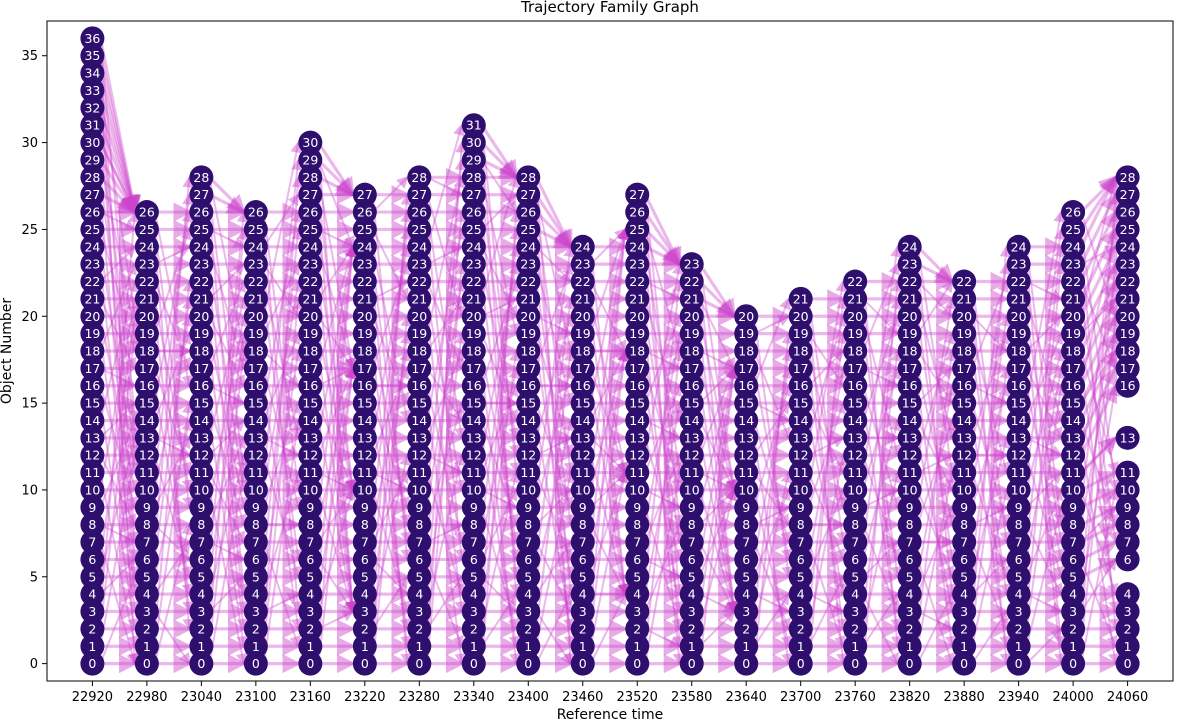 The width and height of the screenshot is (1200, 720). I want to click on node-label: 20, so click(692, 316).